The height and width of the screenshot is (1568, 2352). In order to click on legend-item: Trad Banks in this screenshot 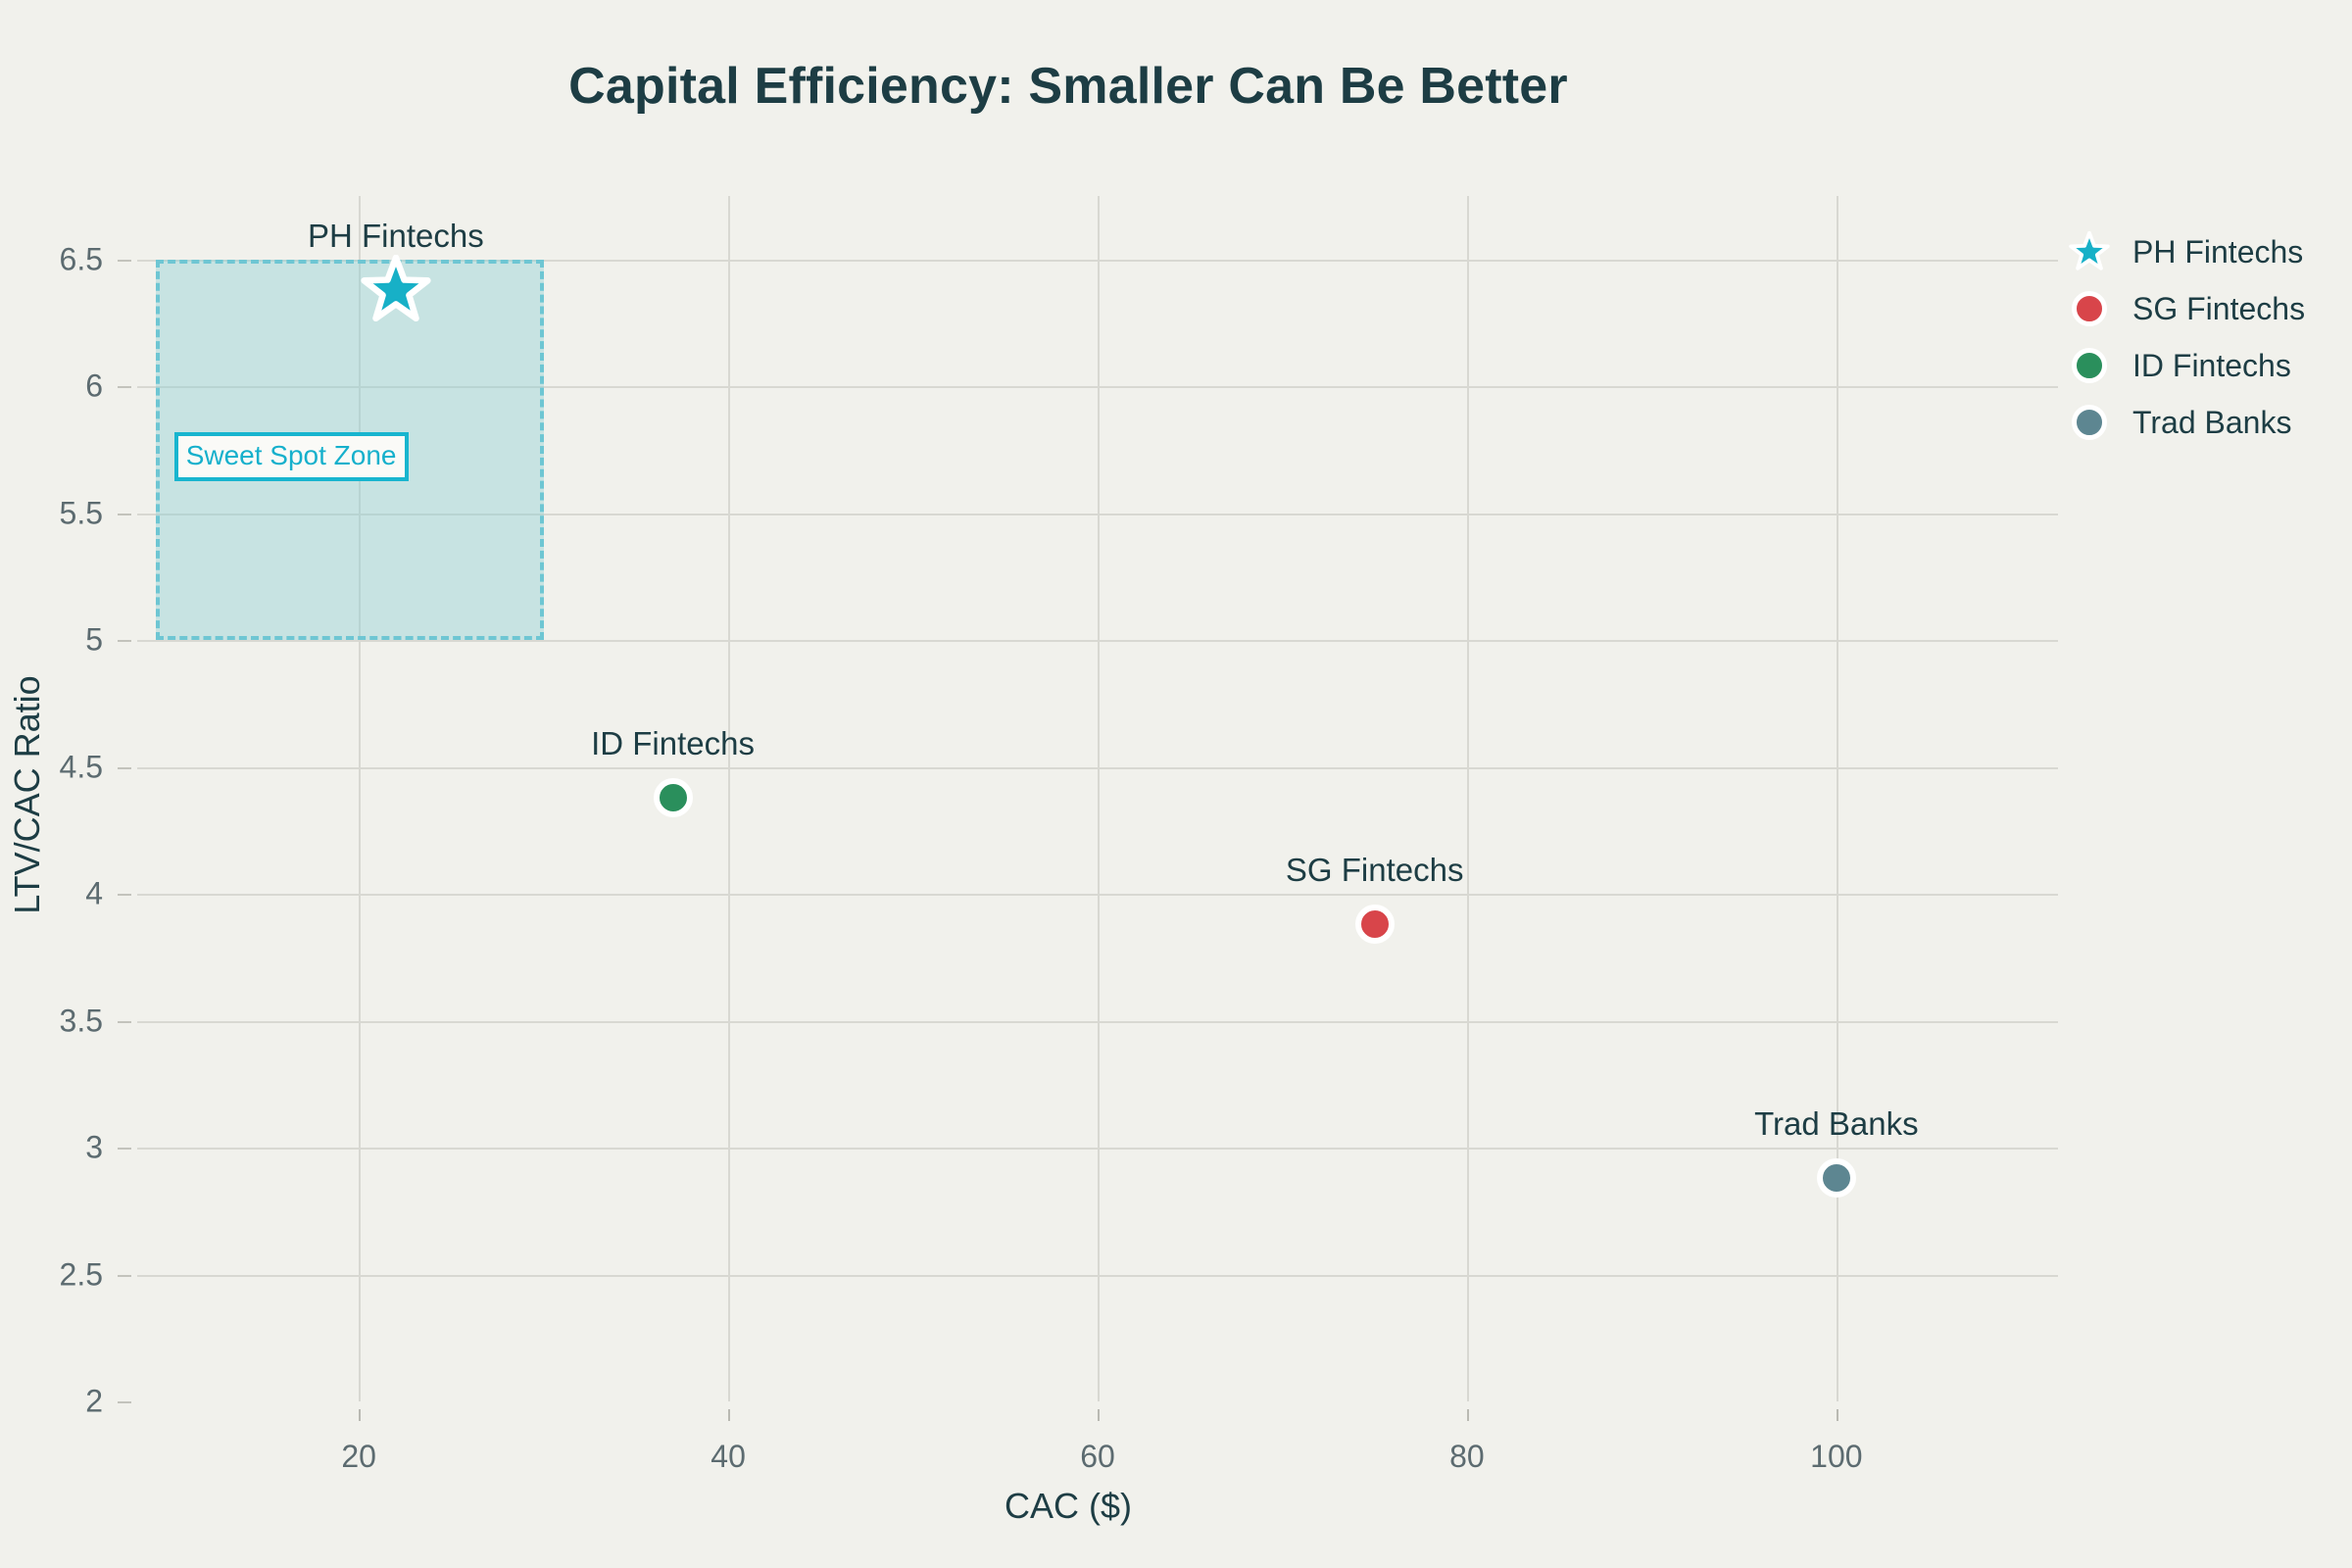, I will do `click(2186, 422)`.